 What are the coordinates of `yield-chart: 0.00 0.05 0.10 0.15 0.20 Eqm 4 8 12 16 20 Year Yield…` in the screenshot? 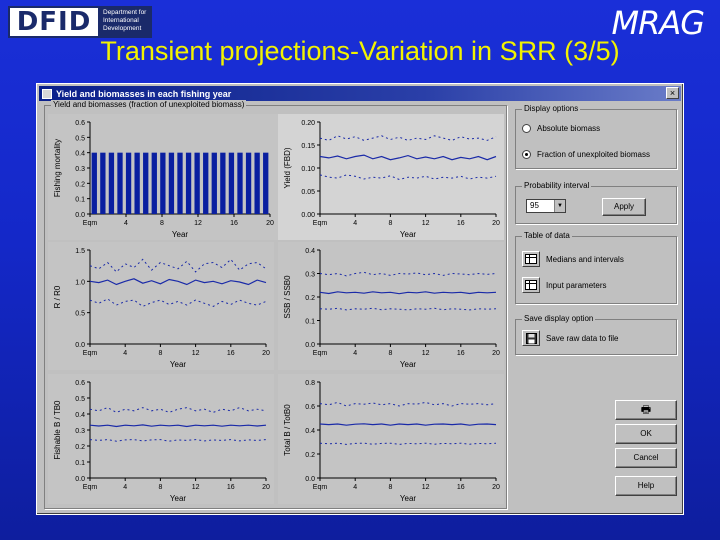 It's located at (391, 179).